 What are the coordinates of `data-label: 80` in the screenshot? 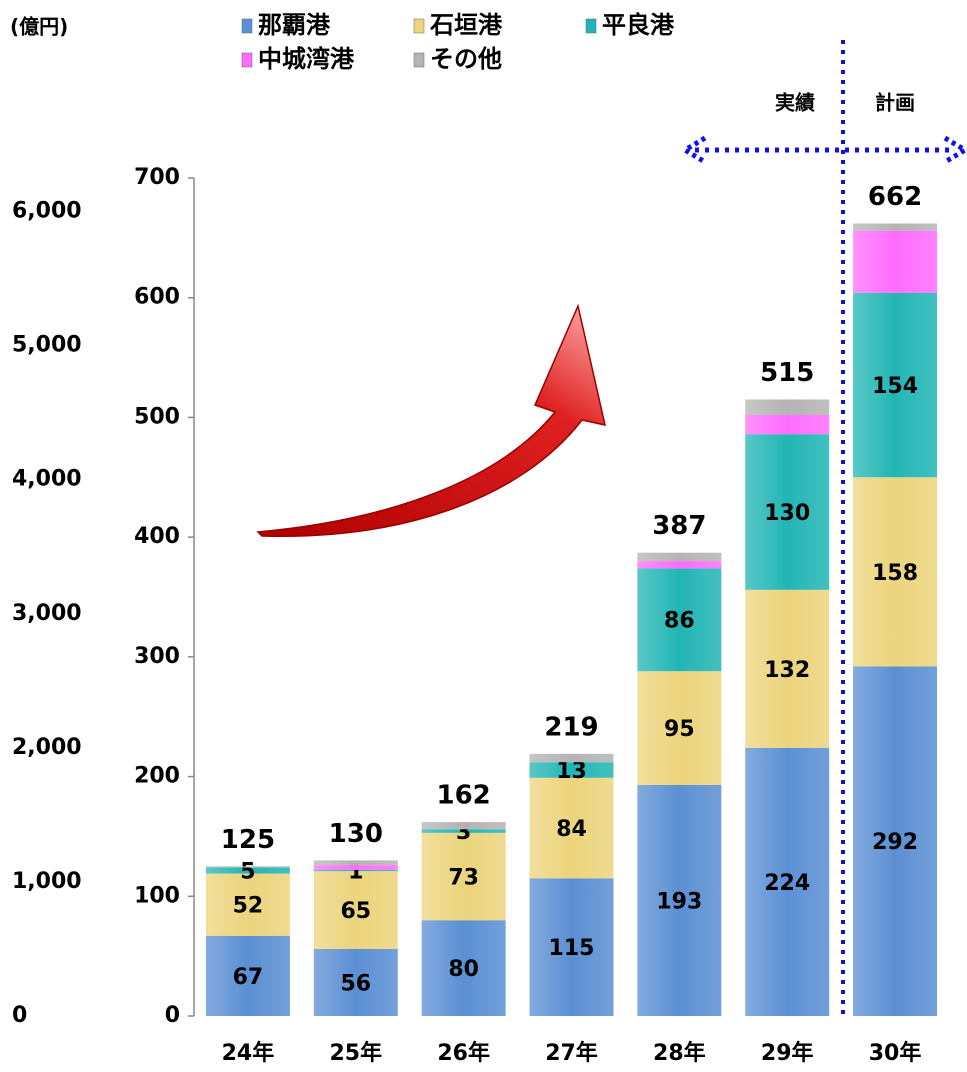 It's located at (463, 969).